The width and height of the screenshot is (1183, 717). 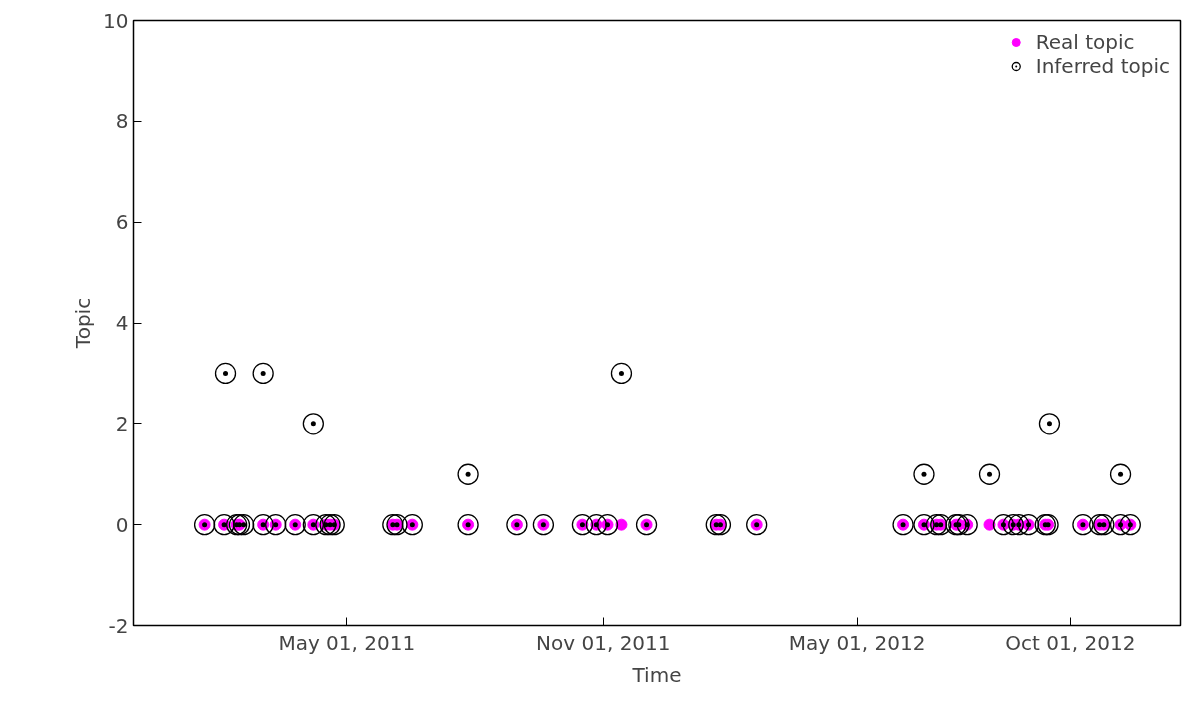 What do you see at coordinates (1070, 642) in the screenshot?
I see `x-tick-label: Oct 01, 2012` at bounding box center [1070, 642].